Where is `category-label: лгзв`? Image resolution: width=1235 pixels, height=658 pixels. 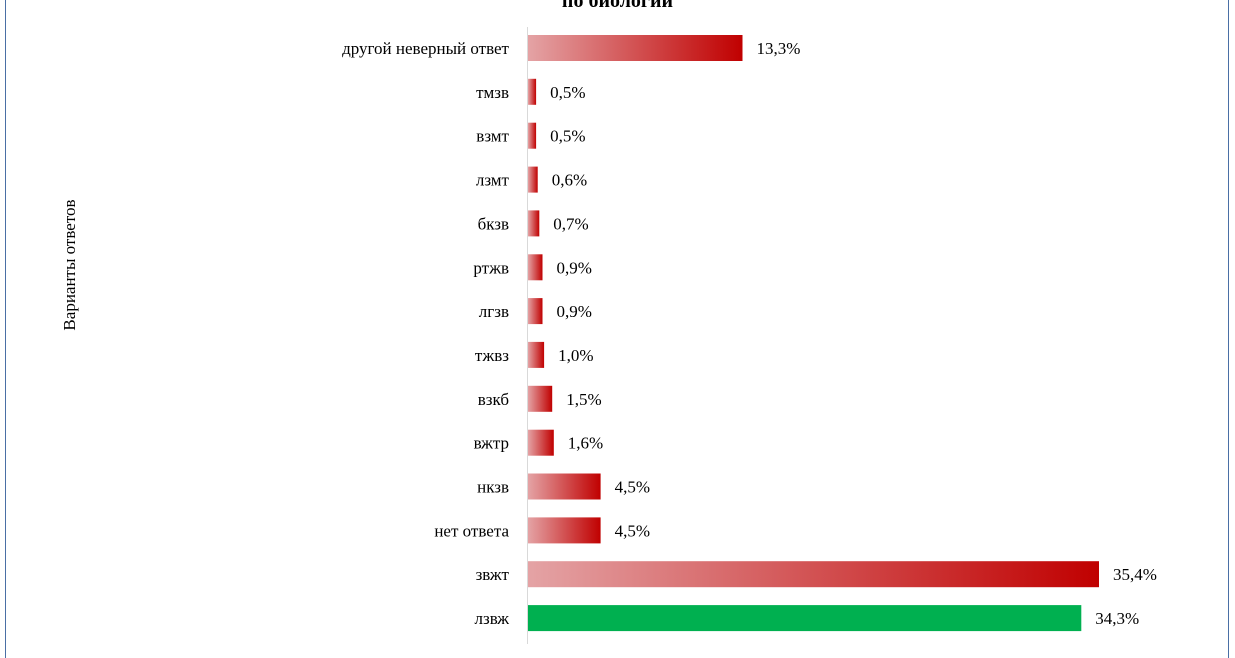
category-label: лгзв is located at coordinates (494, 311).